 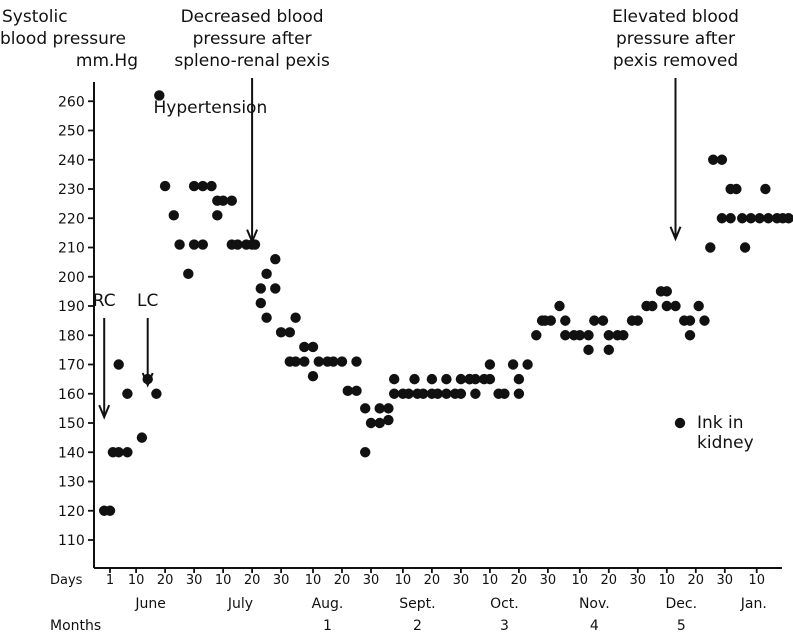 What do you see at coordinates (63, 39) in the screenshot?
I see `y-axis-title-line: blood pressure` at bounding box center [63, 39].